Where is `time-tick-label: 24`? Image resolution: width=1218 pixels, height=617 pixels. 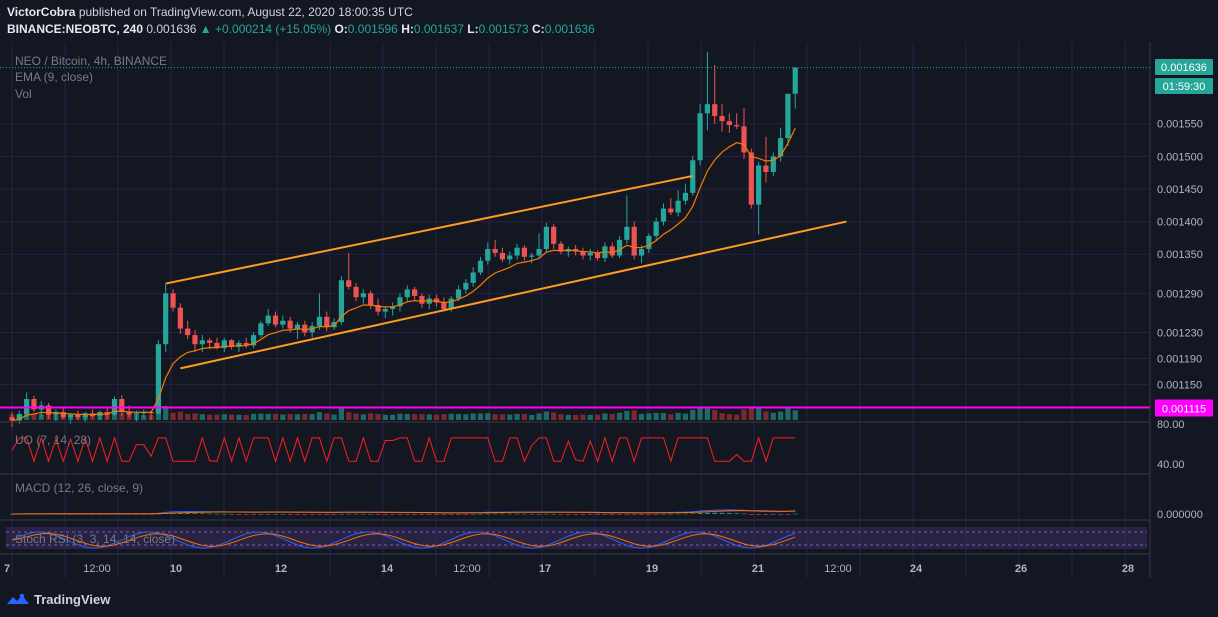 time-tick-label: 24 is located at coordinates (916, 569).